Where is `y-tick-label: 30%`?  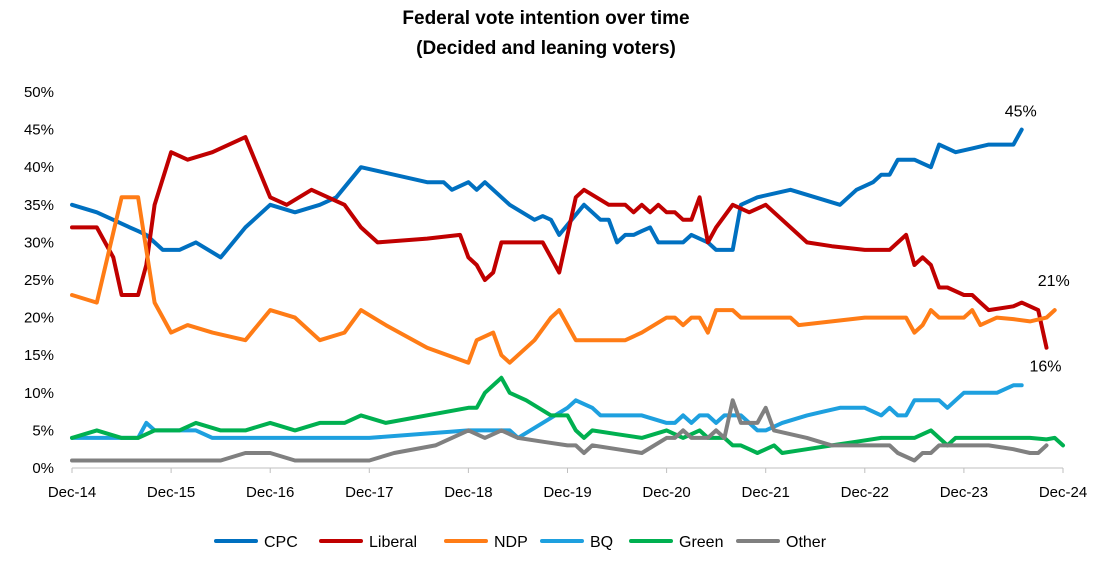
y-tick-label: 30% is located at coordinates (39, 242).